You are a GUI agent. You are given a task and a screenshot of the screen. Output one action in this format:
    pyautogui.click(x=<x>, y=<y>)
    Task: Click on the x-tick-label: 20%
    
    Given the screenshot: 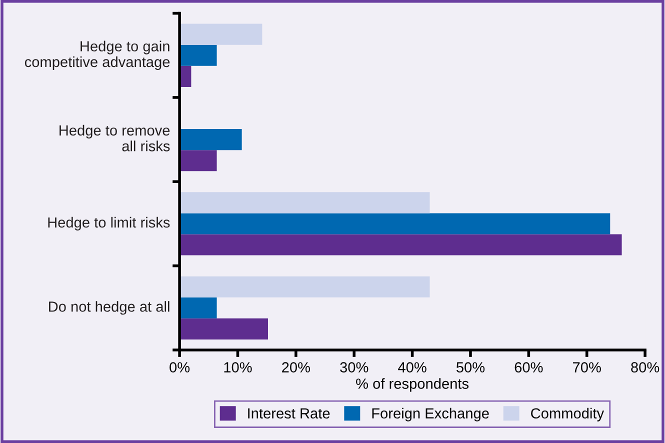 What is the action you would take?
    pyautogui.click(x=296, y=367)
    